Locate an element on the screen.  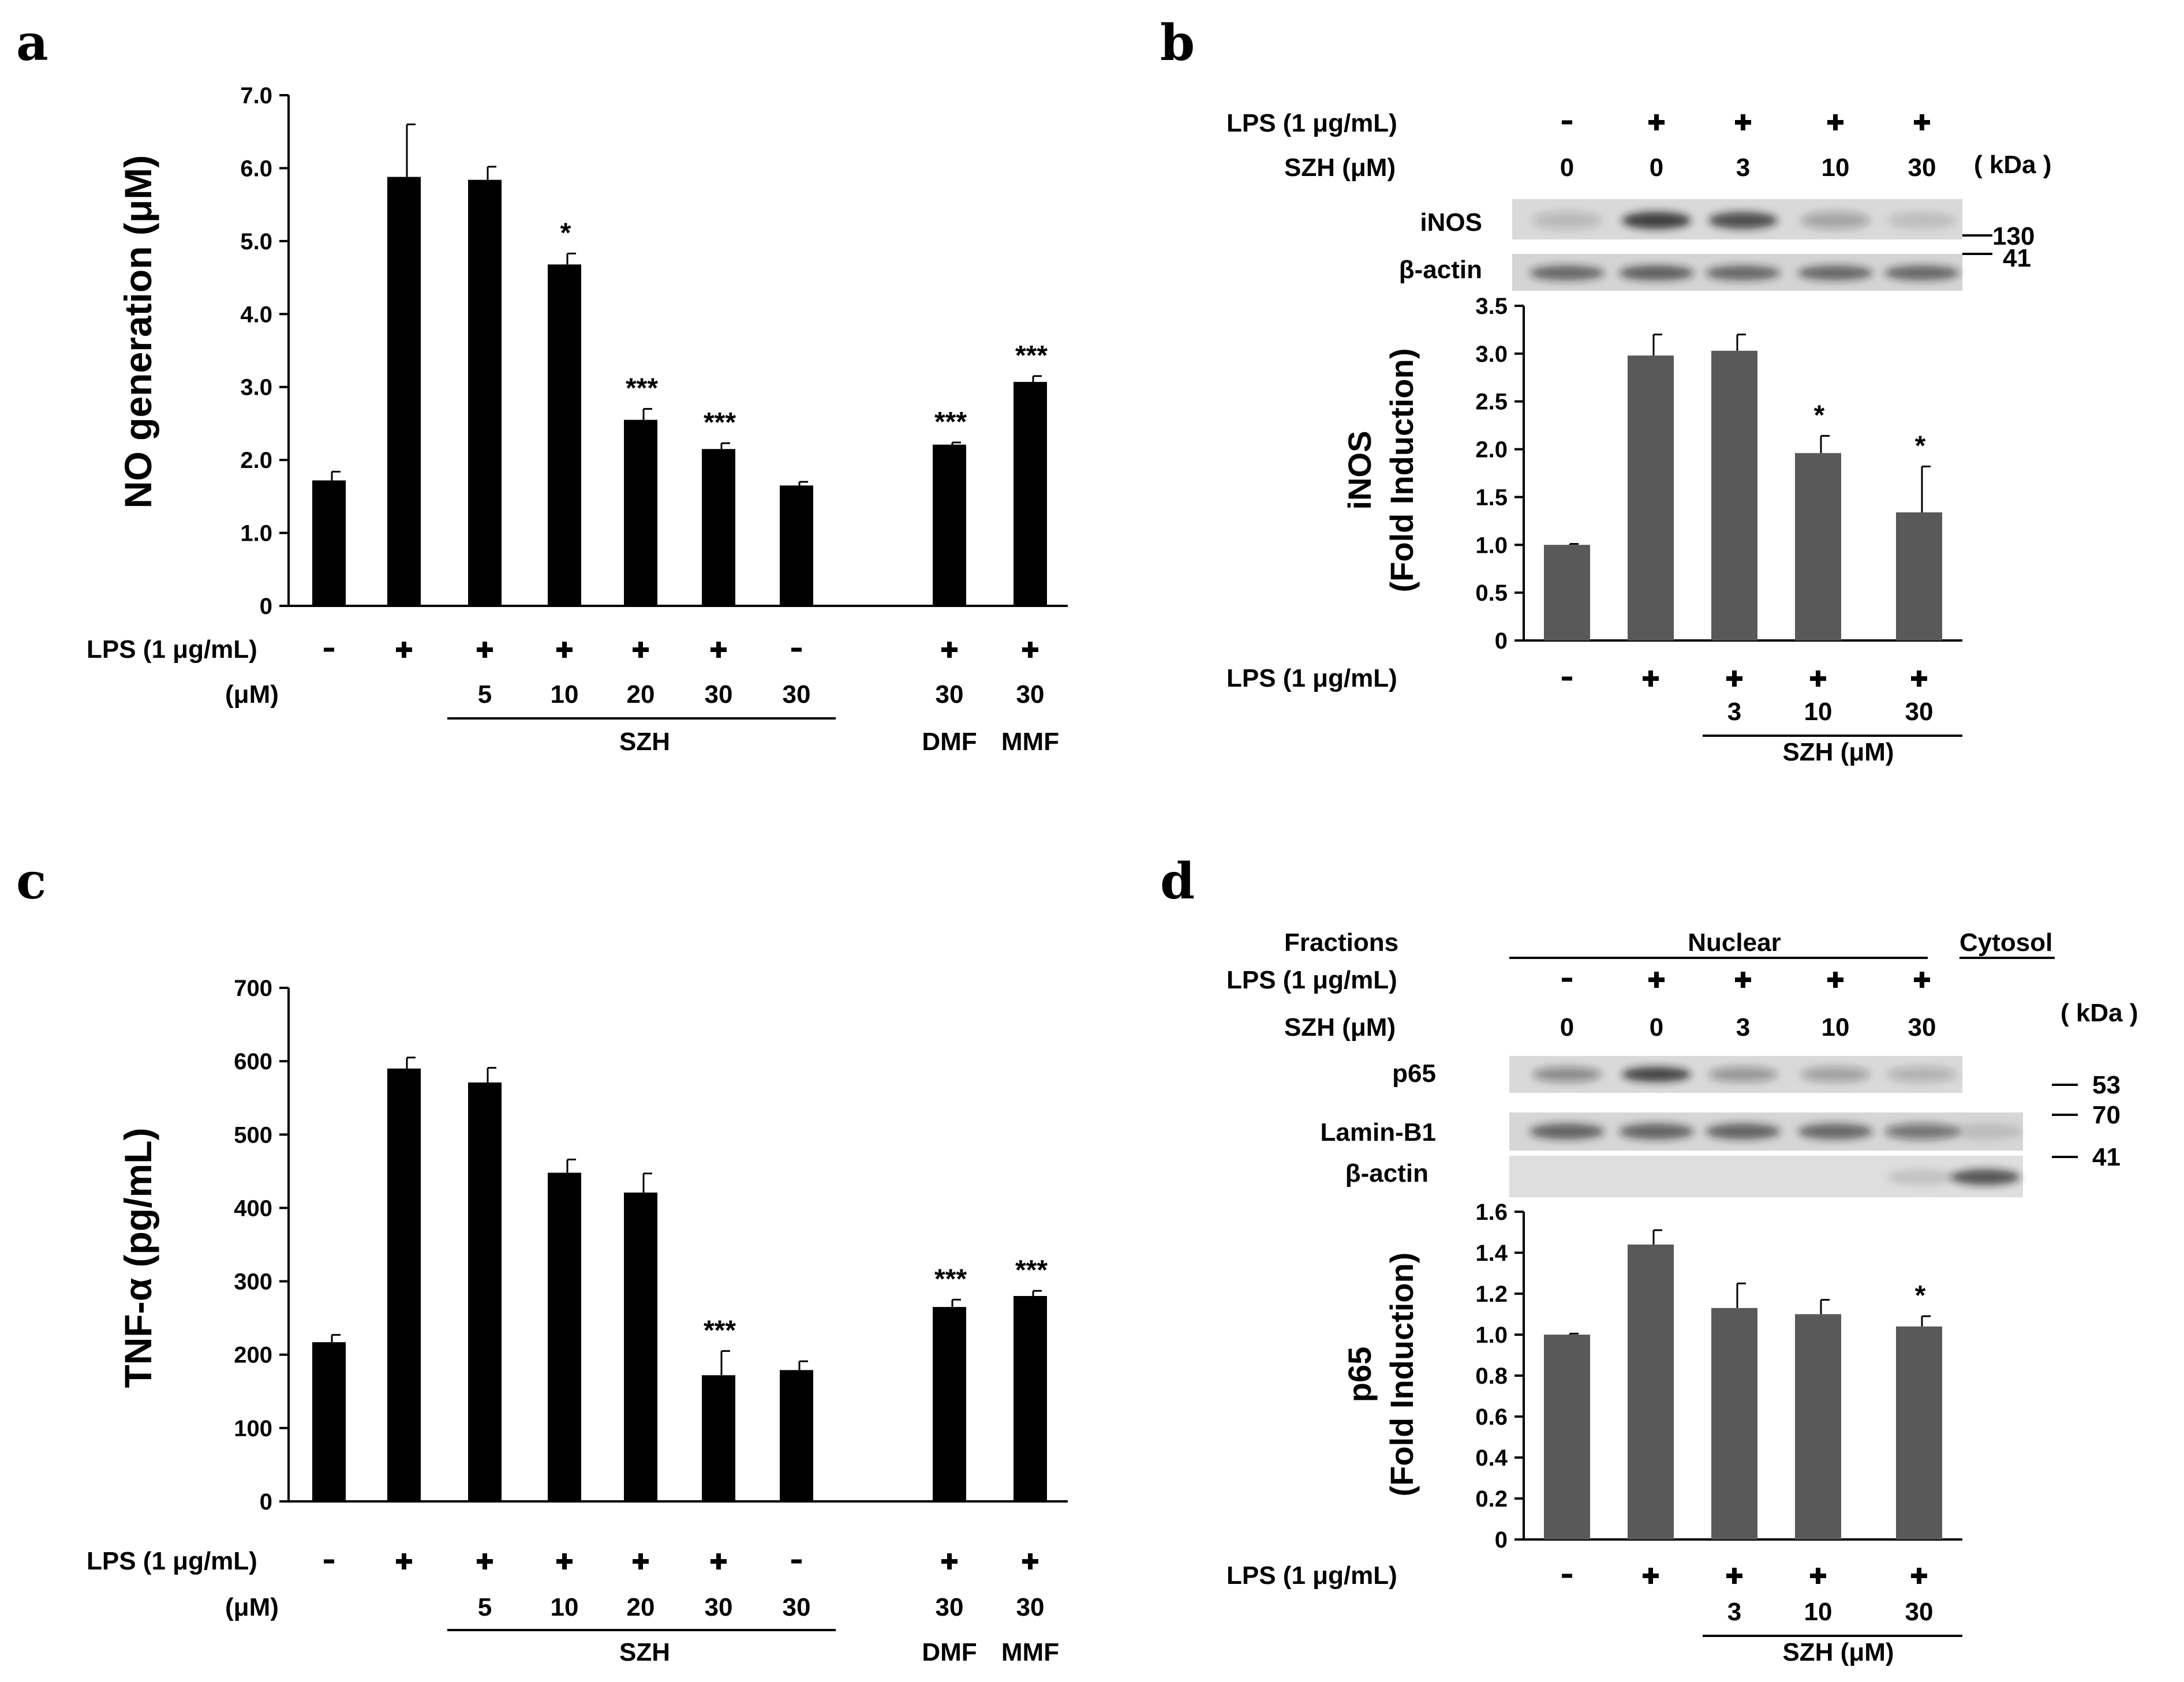
panel-a-ytick-label: 2.0 is located at coordinates (256, 460).